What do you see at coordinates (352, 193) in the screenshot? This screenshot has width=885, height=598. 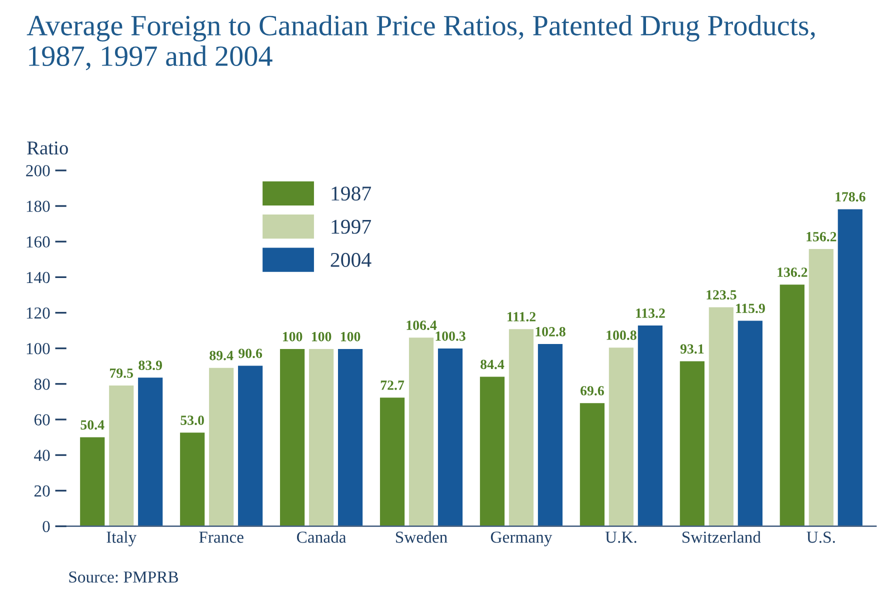 I see `legend-label: 1987` at bounding box center [352, 193].